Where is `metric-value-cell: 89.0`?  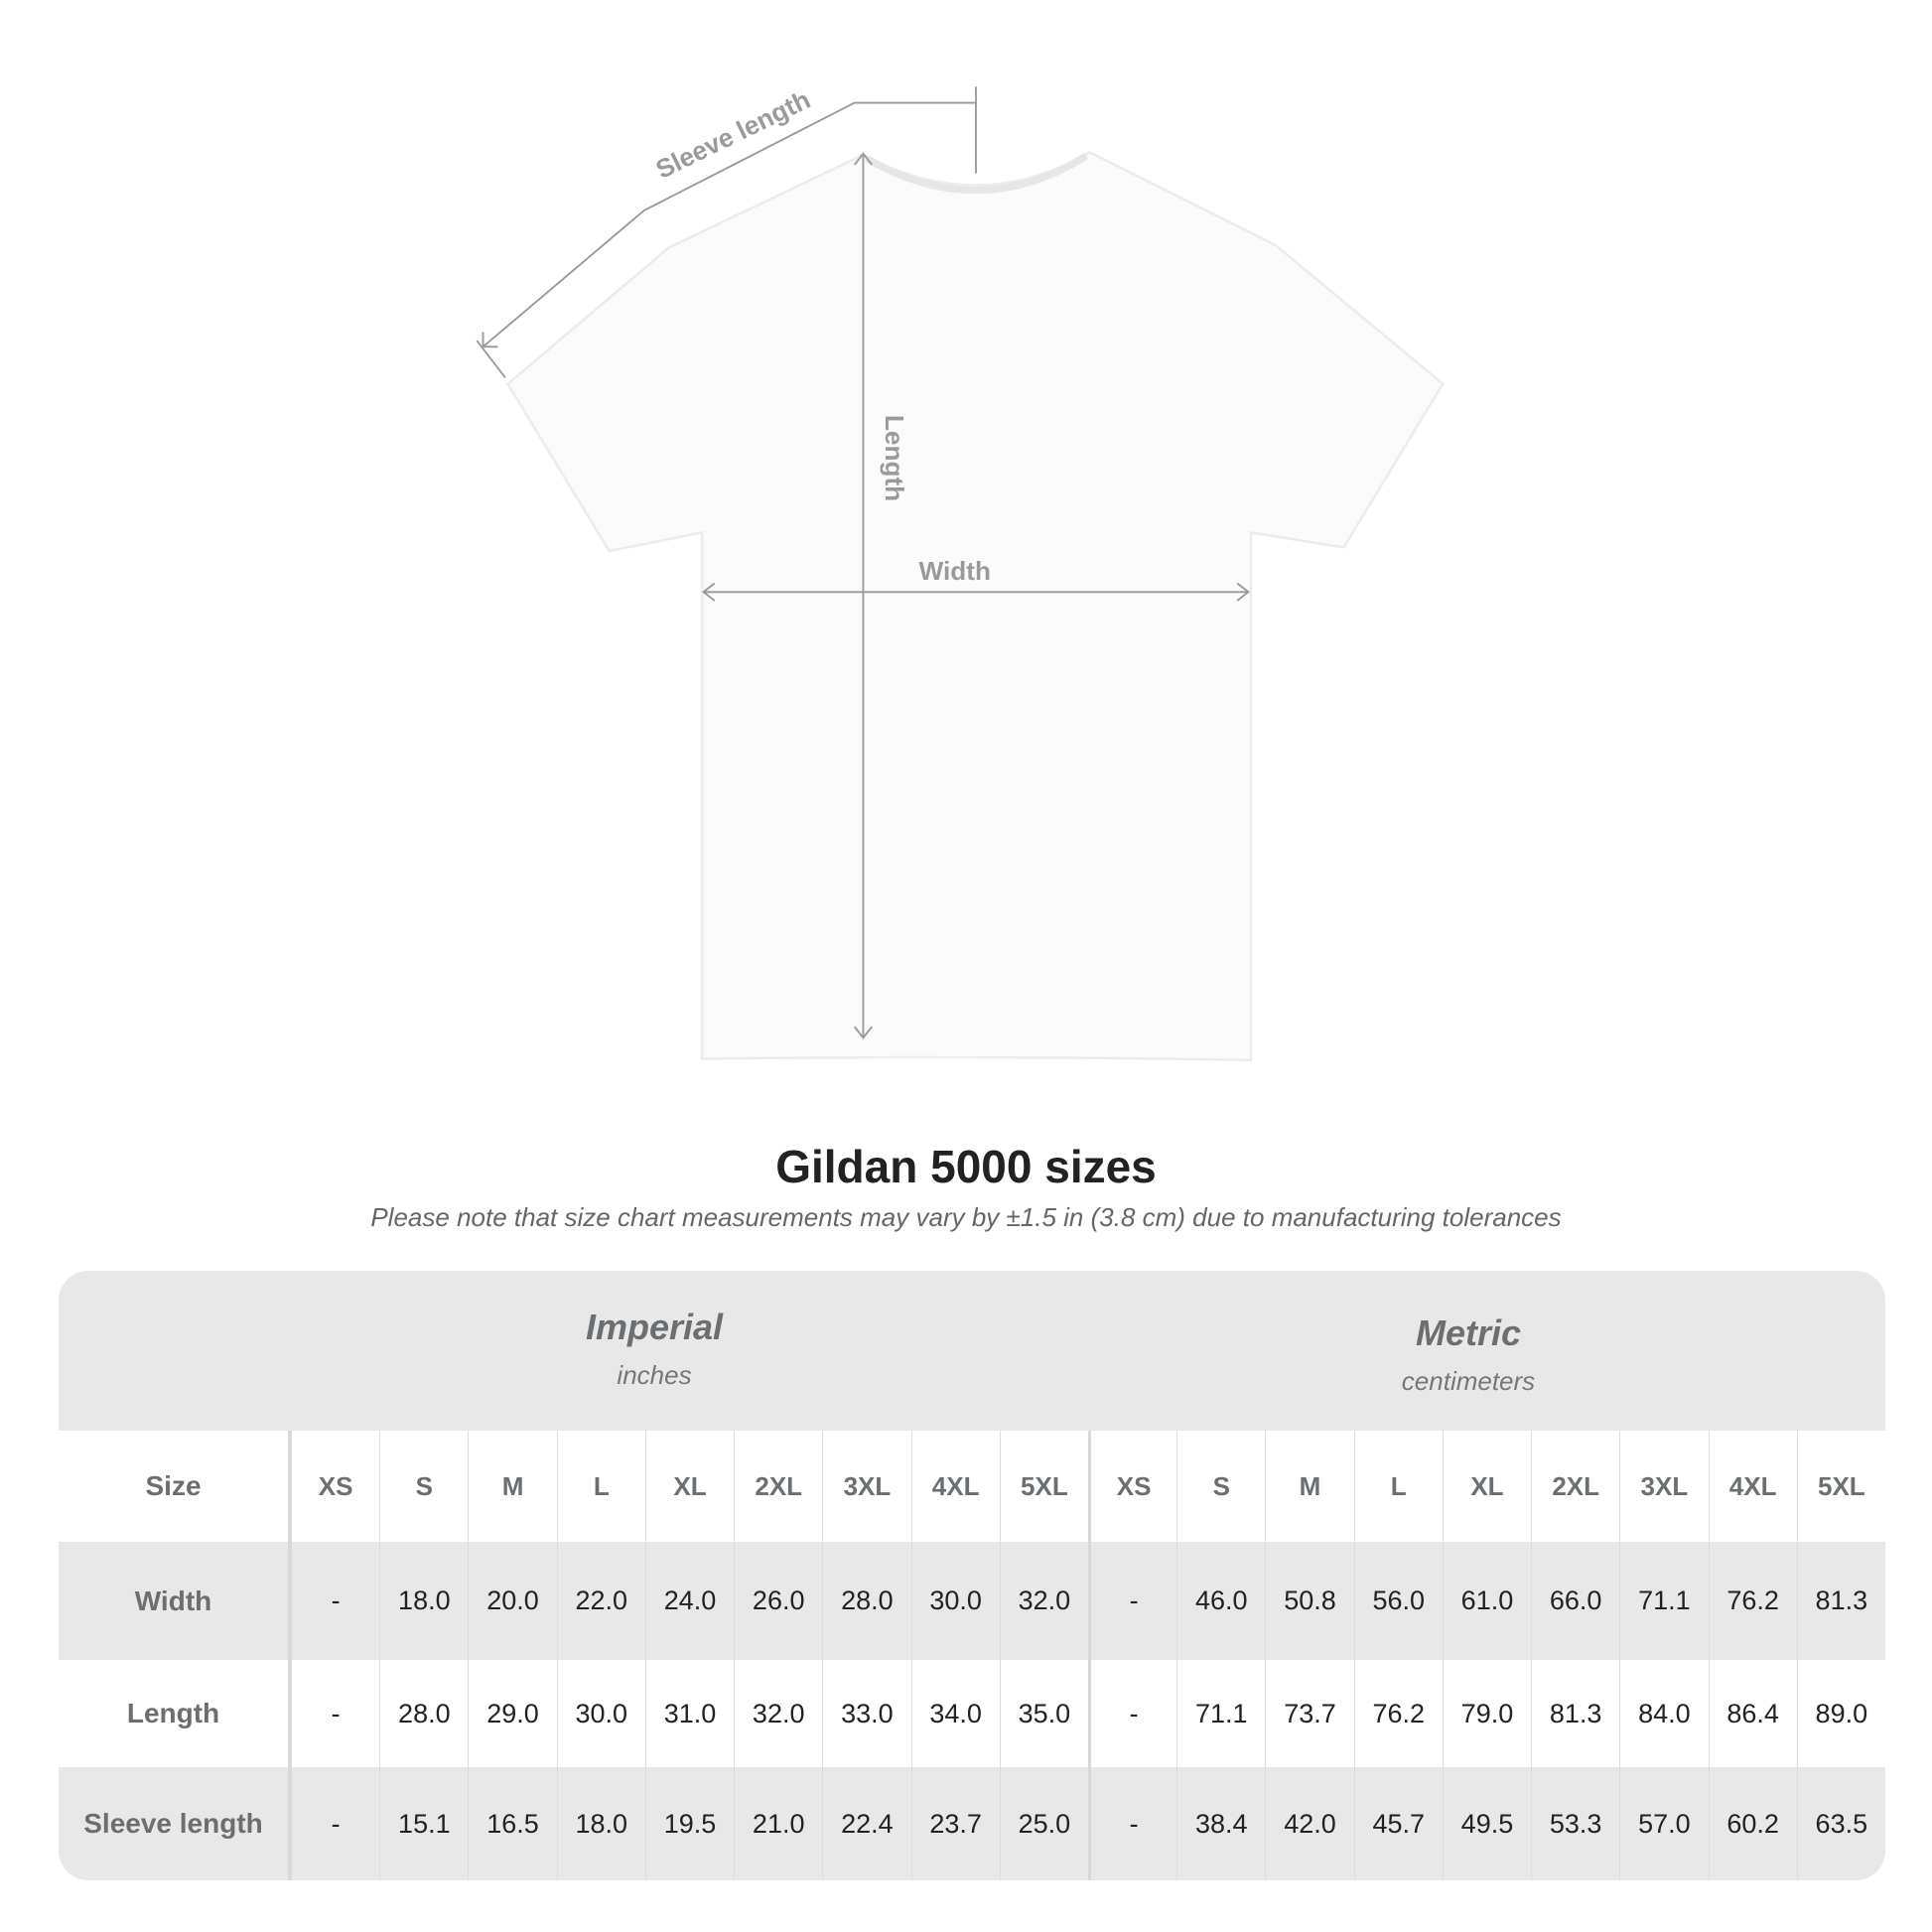
metric-value-cell: 89.0 is located at coordinates (1841, 1714).